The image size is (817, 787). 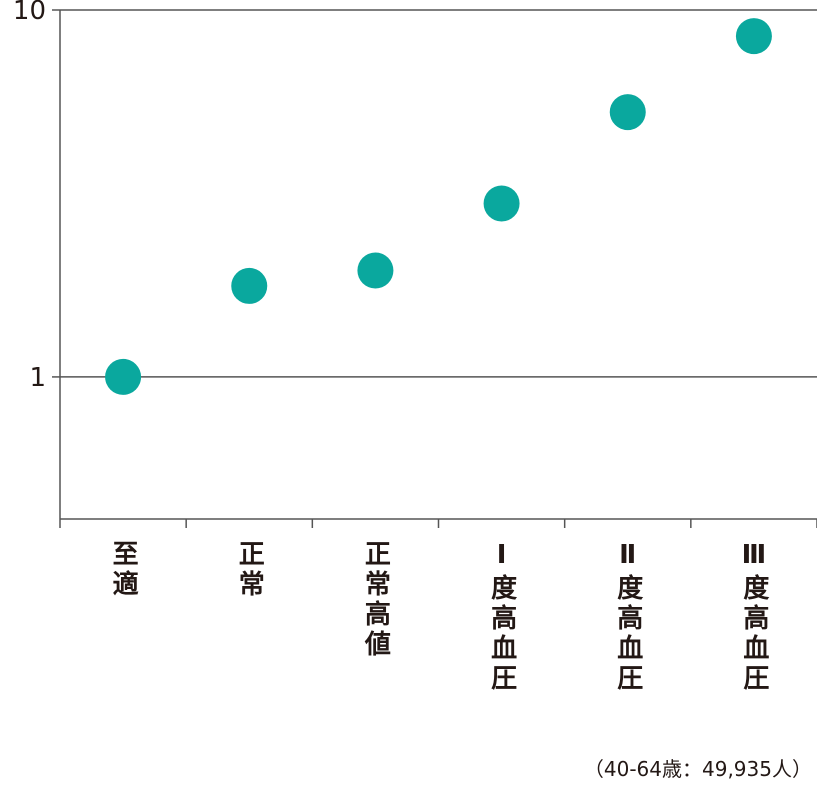 What do you see at coordinates (29, 13) in the screenshot?
I see `y-tick-label: 10` at bounding box center [29, 13].